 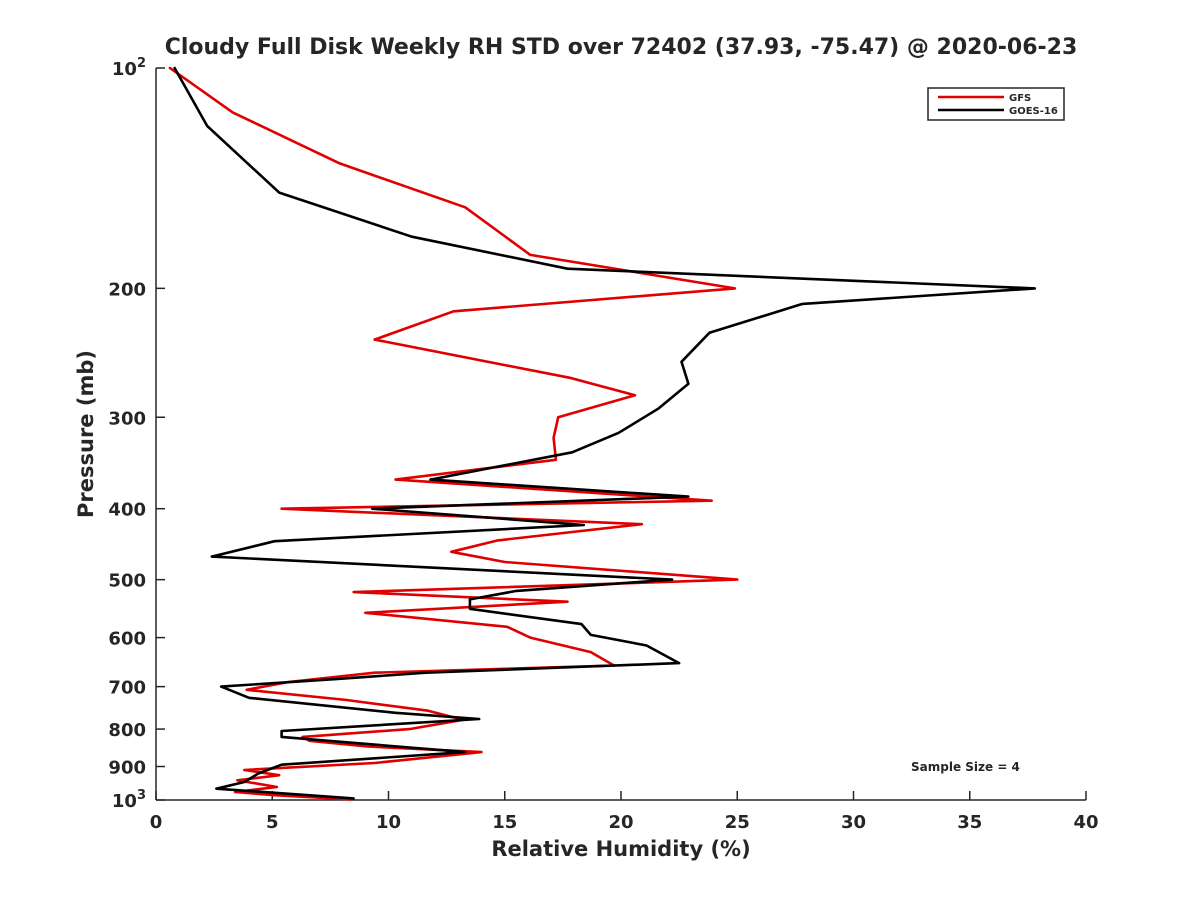 I want to click on x-tick-label: 5, so click(x=272, y=822).